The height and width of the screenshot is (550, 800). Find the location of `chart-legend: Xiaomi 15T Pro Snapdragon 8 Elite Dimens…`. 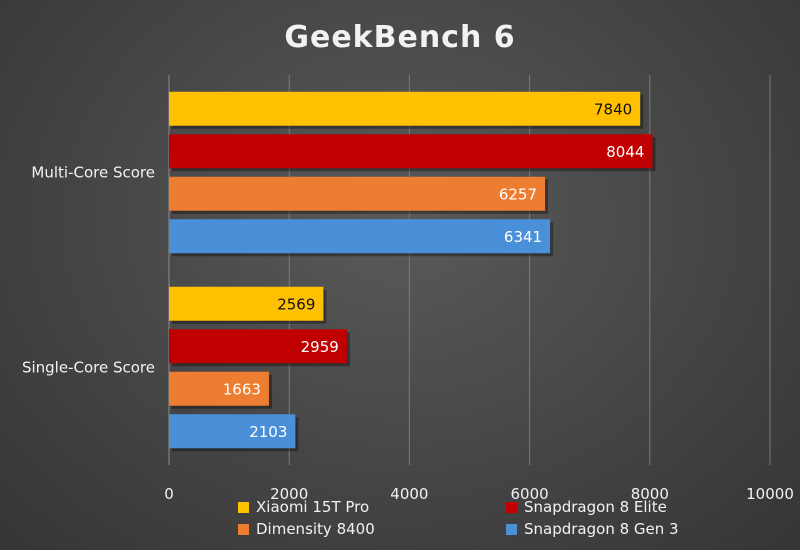

chart-legend: Xiaomi 15T Pro Snapdragon 8 Elite Dimens… is located at coordinates (478, 518).